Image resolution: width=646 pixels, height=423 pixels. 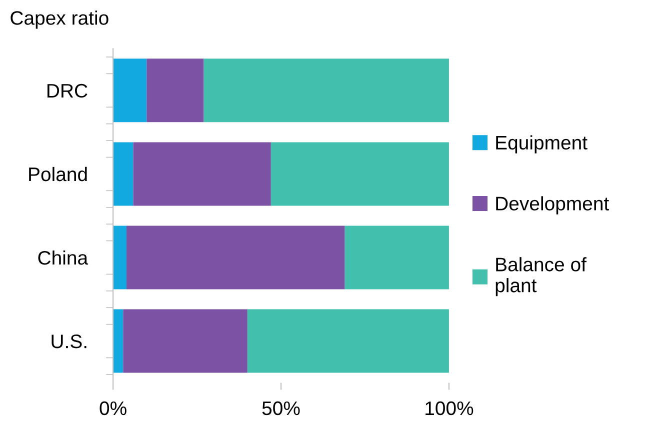 I want to click on legend-label: Balance of plant, so click(x=541, y=276).